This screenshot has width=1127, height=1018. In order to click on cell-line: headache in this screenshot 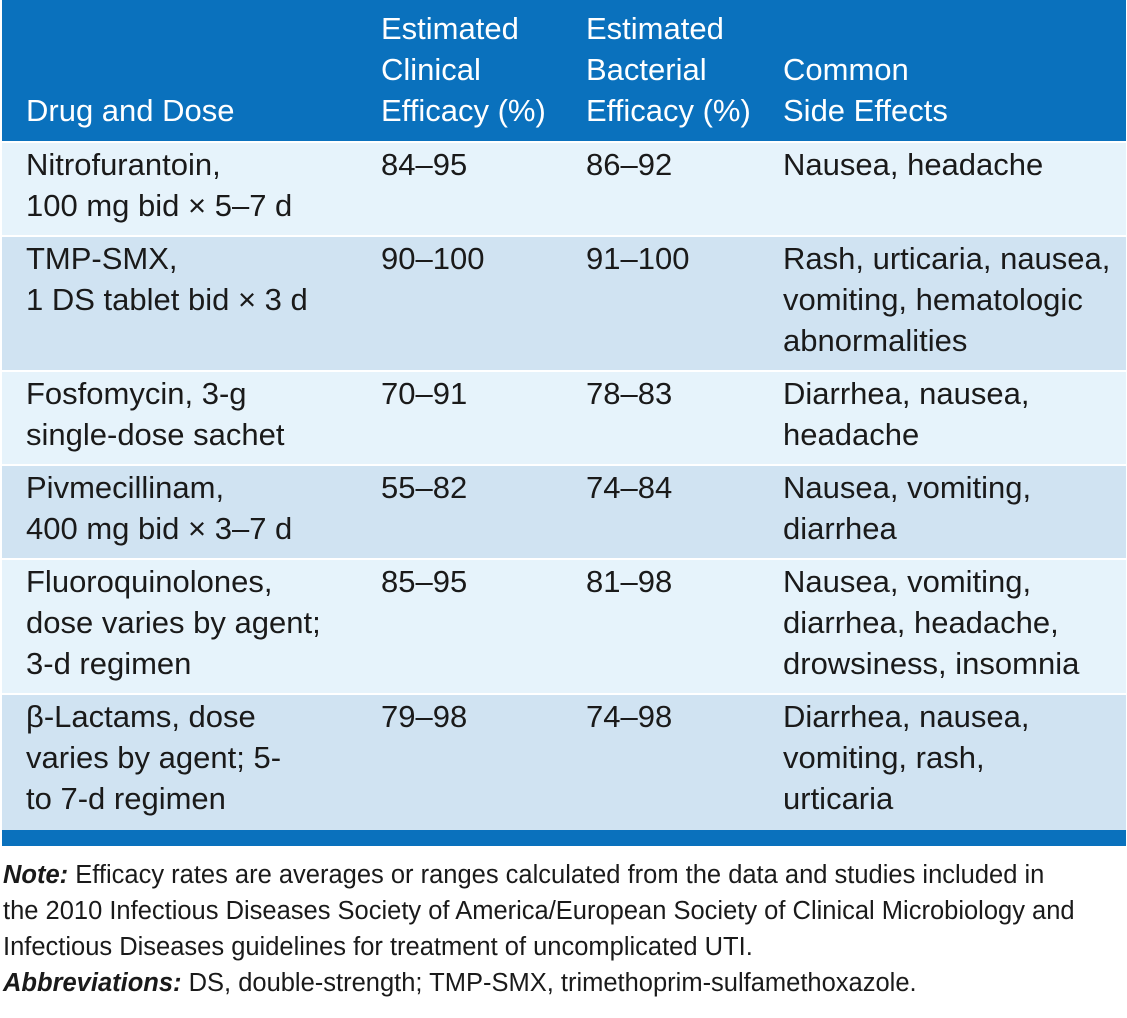, I will do `click(851, 434)`.